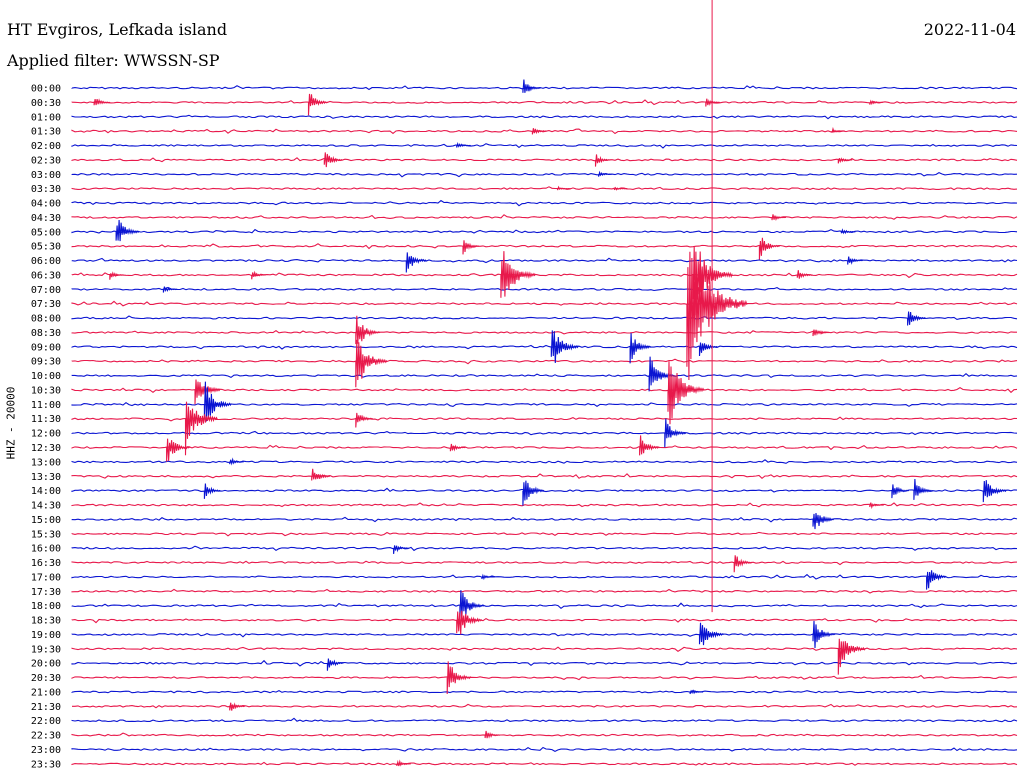  I want to click on time-tick-label: 13:30, so click(46, 477).